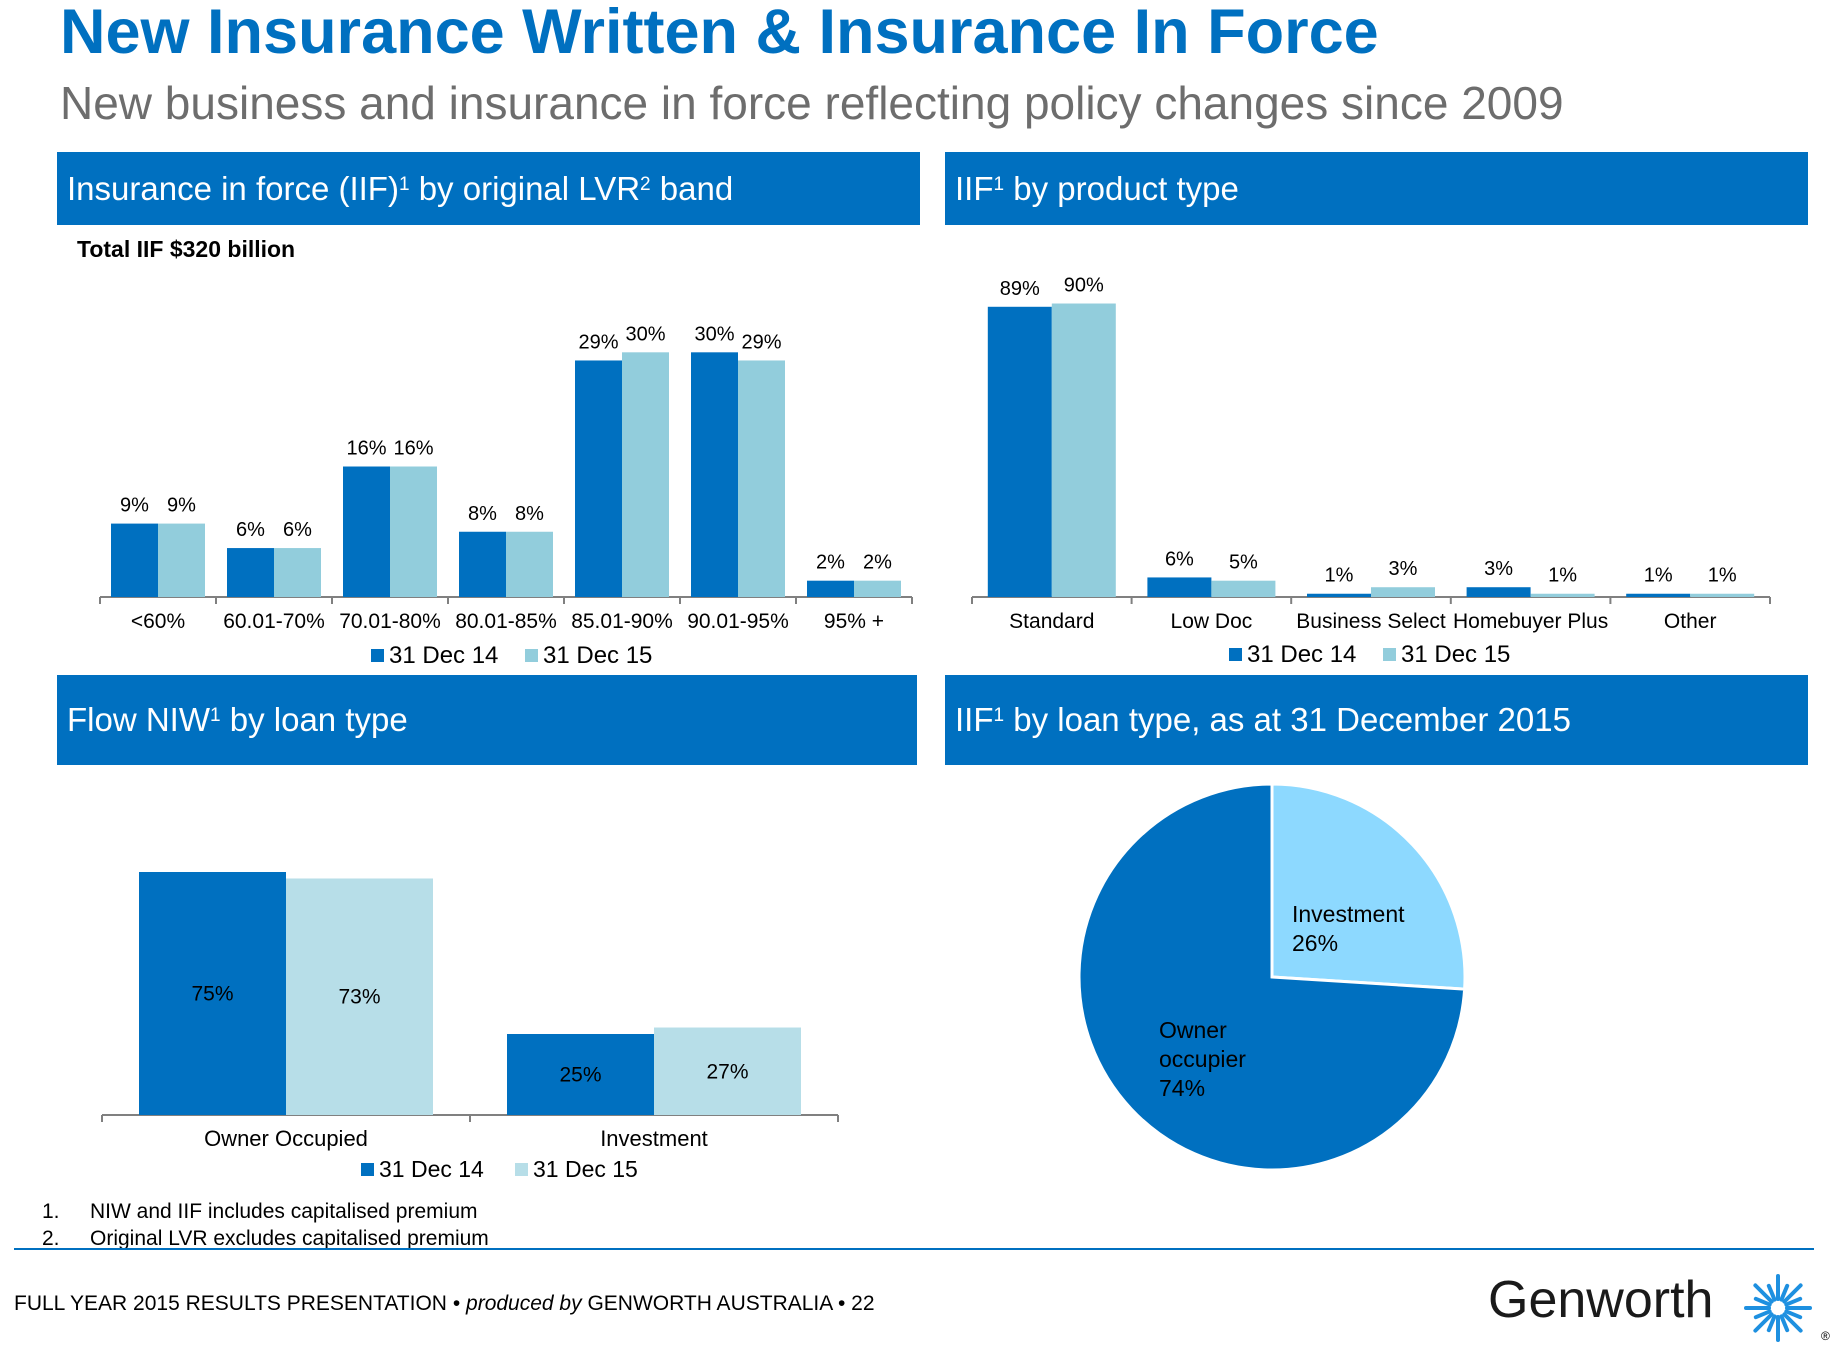 The width and height of the screenshot is (1838, 1345). I want to click on category-label: Low Doc, so click(1212, 621).